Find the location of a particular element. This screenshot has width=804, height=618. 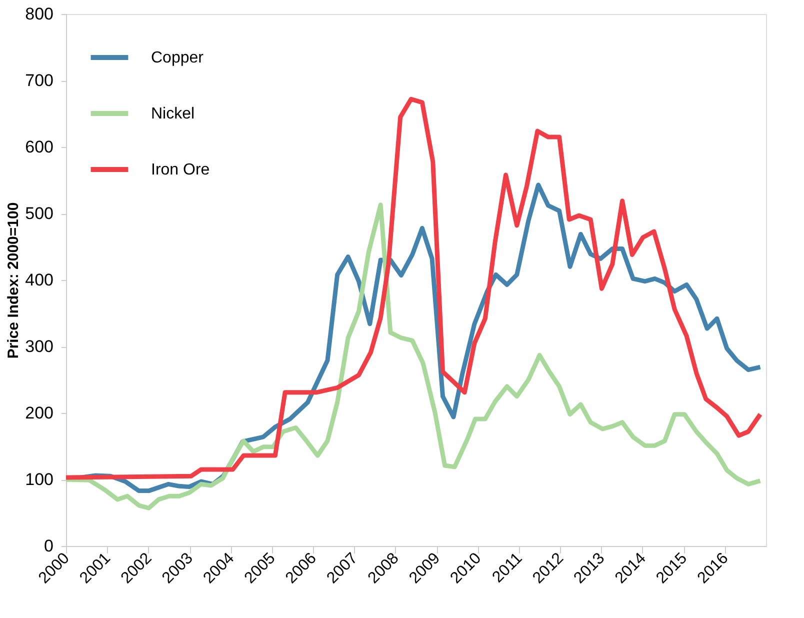

y-tick-label: 300 is located at coordinates (39, 346).